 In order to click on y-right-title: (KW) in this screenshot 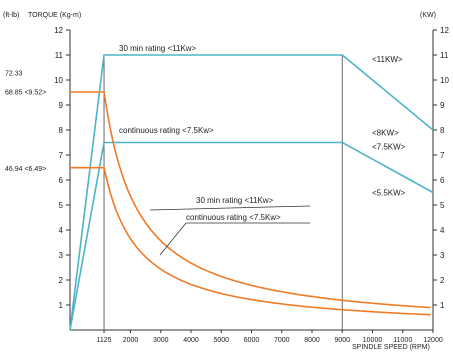, I will do `click(428, 15)`.